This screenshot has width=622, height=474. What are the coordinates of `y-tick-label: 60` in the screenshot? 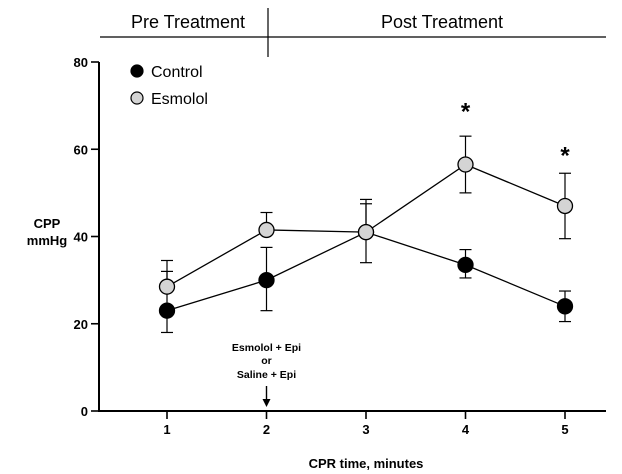 It's located at (81, 149).